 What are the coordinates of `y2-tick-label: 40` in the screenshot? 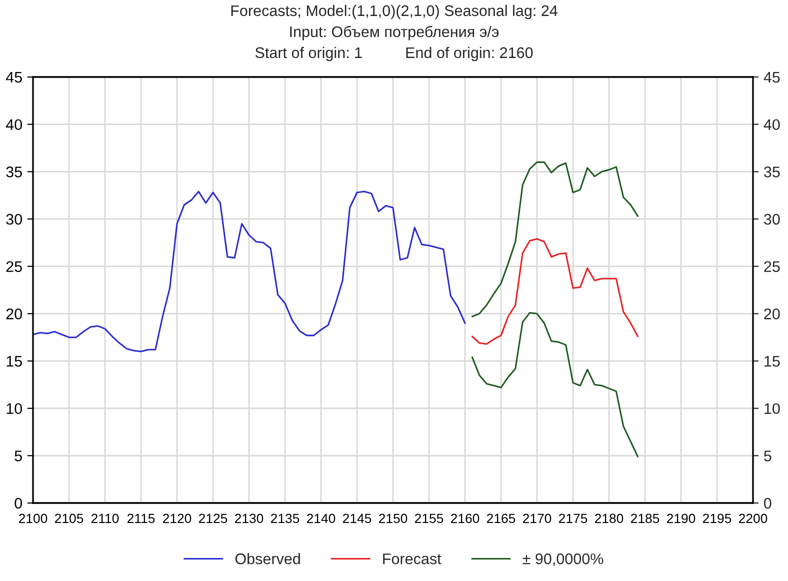 It's located at (772, 124).